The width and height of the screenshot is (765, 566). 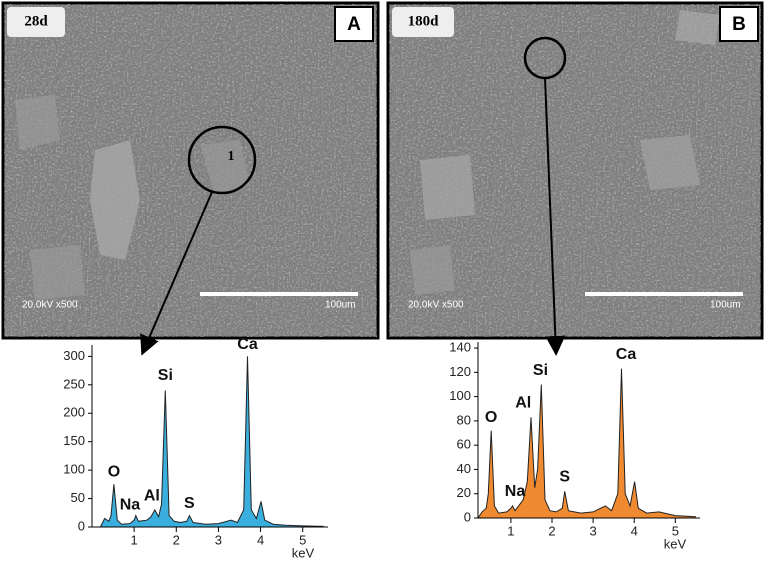 What do you see at coordinates (464, 492) in the screenshot?
I see `y-tick-label: 20` at bounding box center [464, 492].